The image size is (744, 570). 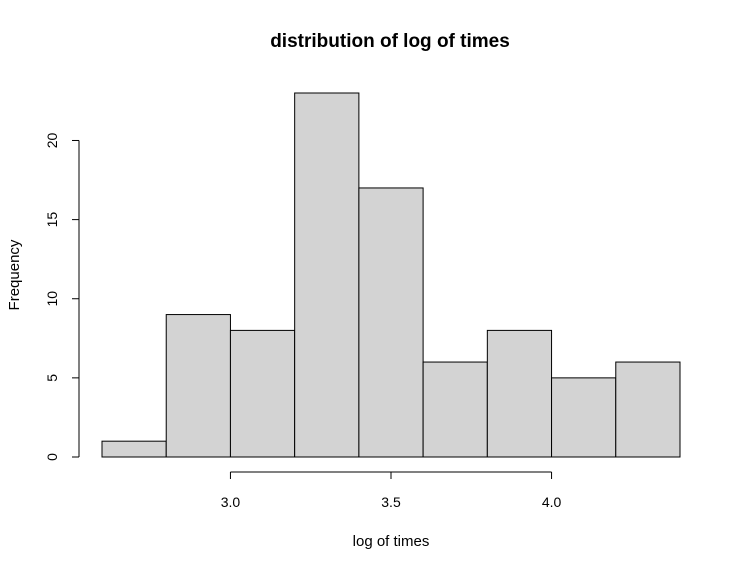 I want to click on x-tick-label: 3.0, so click(x=231, y=502).